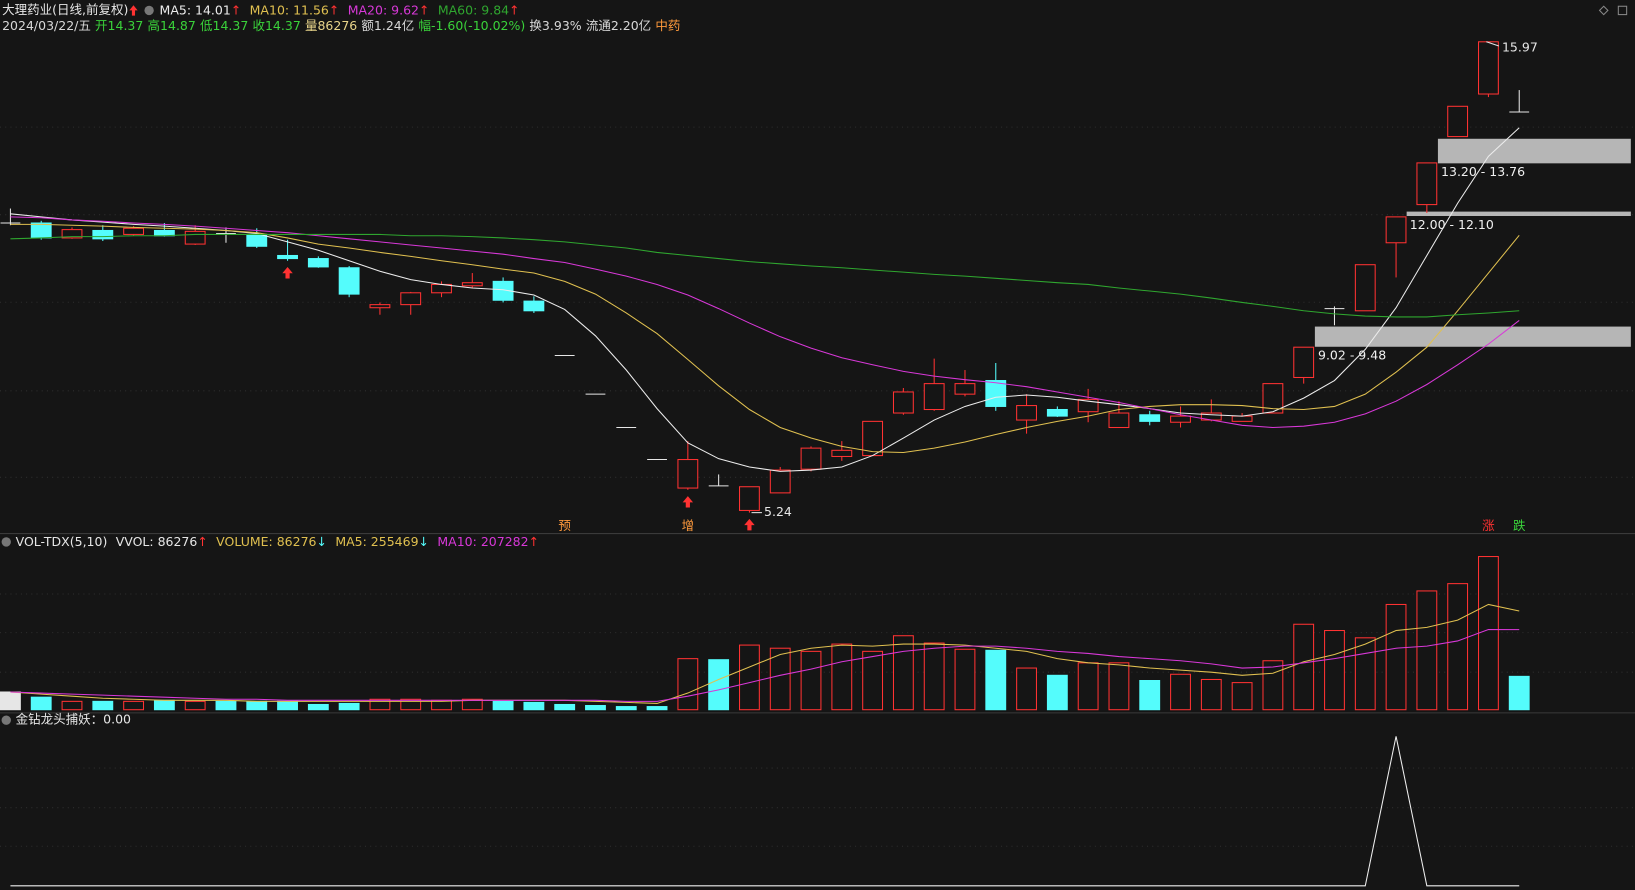 This screenshot has height=890, width=1635. Describe the element at coordinates (765, 665) in the screenshot. I see `volume-ma-line` at that location.